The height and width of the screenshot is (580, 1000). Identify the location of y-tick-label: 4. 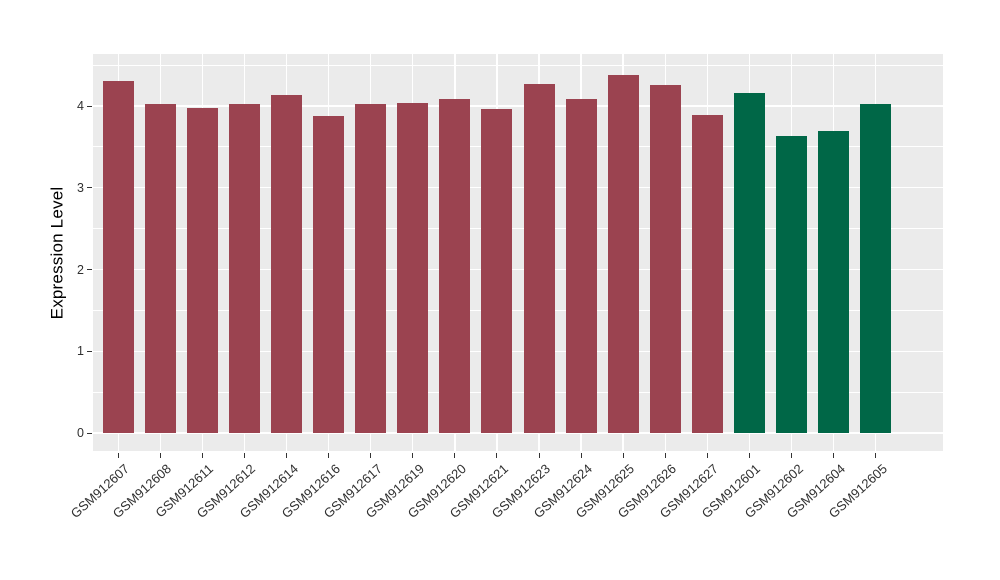
(80, 106).